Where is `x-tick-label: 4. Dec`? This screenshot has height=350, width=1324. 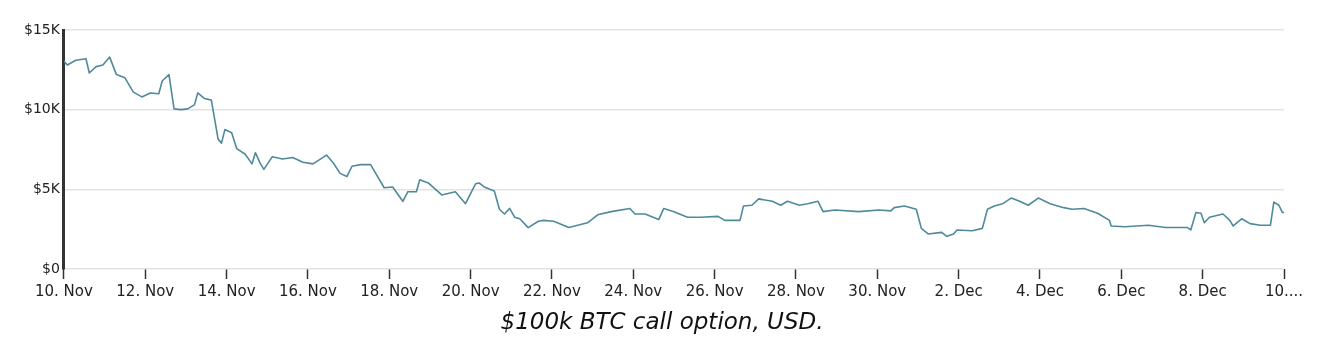
x-tick-label: 4. Dec is located at coordinates (1040, 290).